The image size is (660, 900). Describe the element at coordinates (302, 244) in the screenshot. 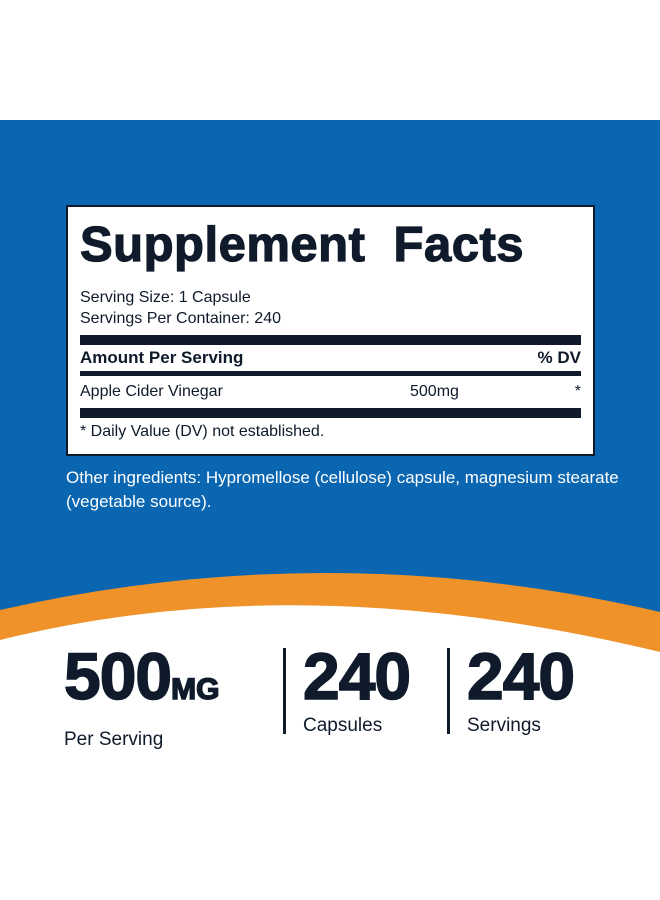

I see `facts-title: Supplement Facts` at that location.